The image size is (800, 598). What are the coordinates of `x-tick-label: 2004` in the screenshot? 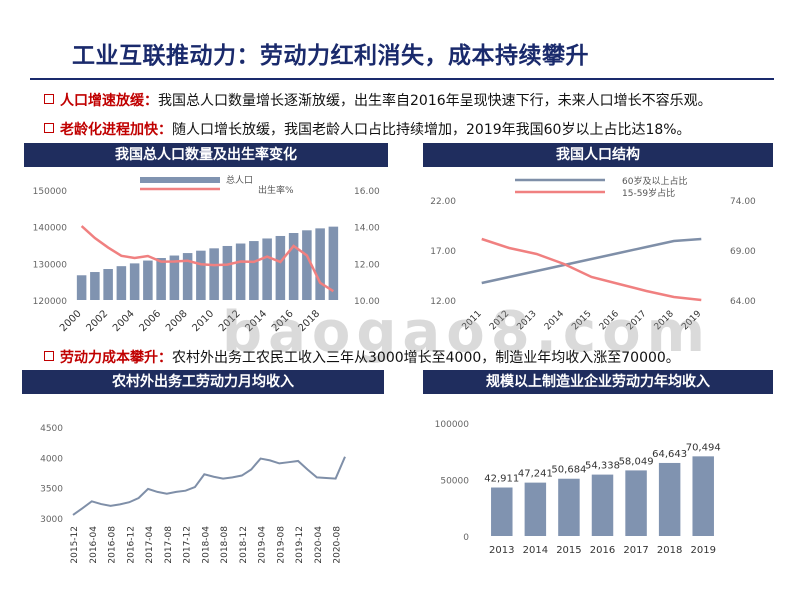 It's located at (124, 321).